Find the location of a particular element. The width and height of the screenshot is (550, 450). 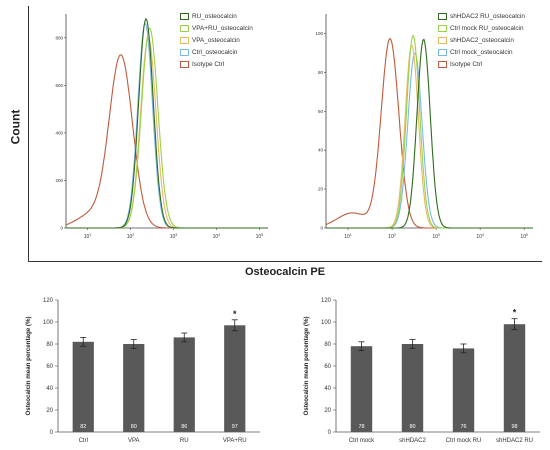

legend-label: Ctrl mock_osteocalcin is located at coordinates (481, 52).